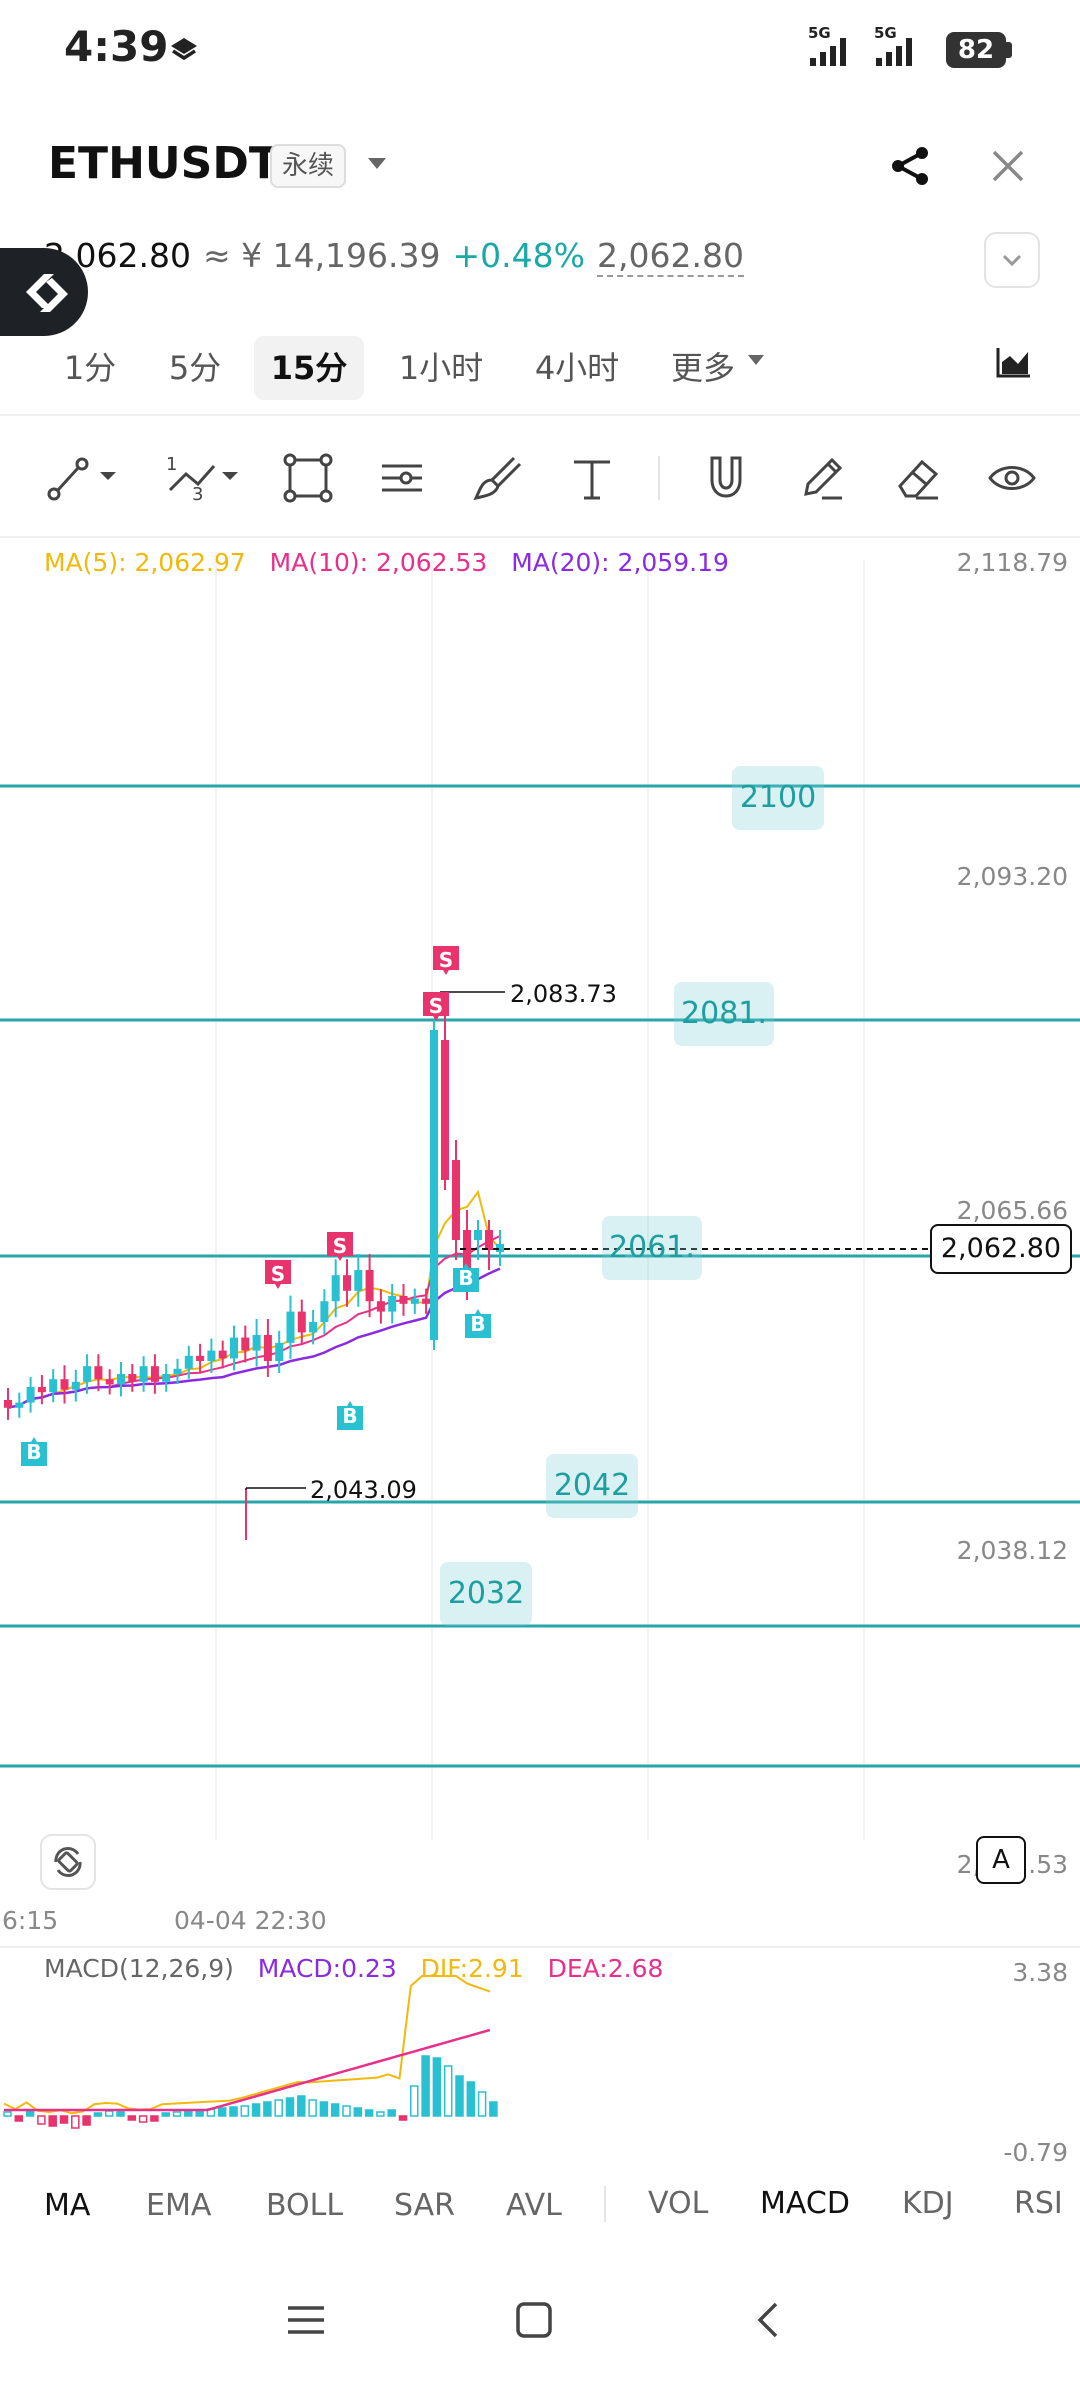 This screenshot has height=2400, width=1080. Describe the element at coordinates (306, 2322) in the screenshot. I see `menu-icon` at that location.